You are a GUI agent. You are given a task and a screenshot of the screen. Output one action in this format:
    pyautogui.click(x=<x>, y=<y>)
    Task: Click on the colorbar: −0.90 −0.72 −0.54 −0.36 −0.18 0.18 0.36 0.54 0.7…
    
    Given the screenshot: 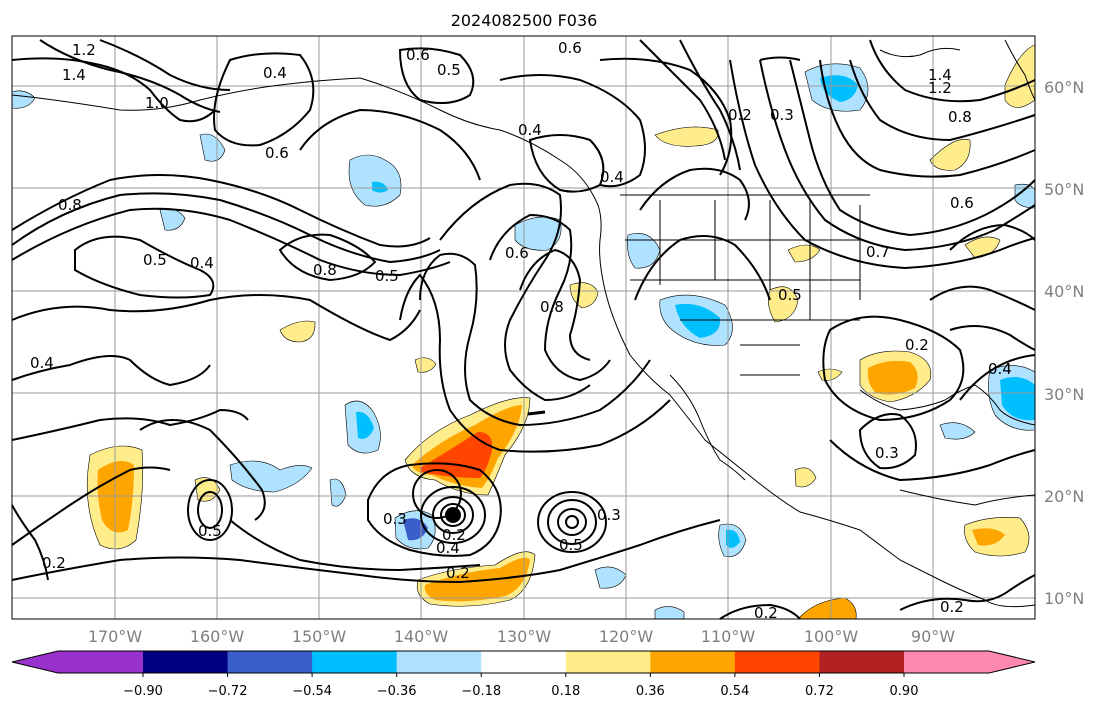 What is the action you would take?
    pyautogui.click(x=523, y=674)
    